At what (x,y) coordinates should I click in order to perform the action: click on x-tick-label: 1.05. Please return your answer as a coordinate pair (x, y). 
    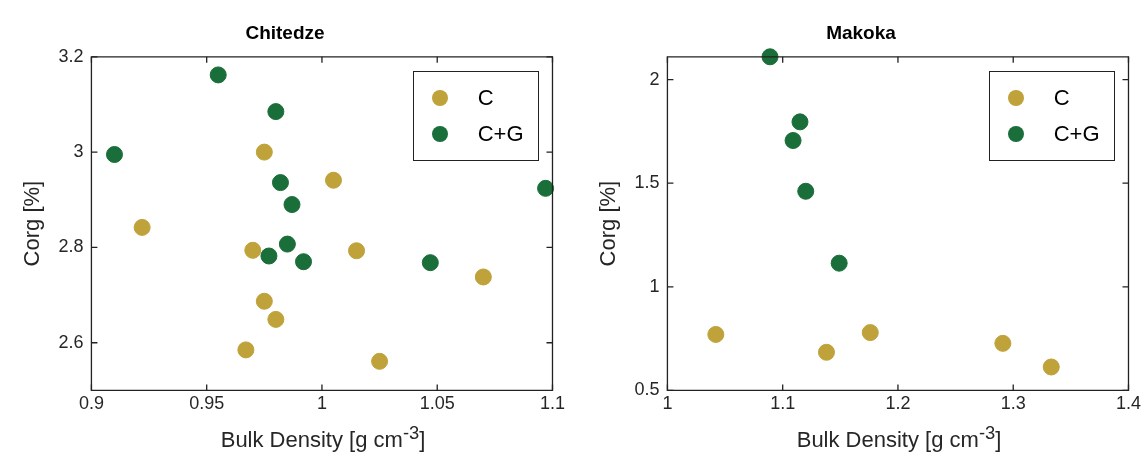
    Looking at the image, I should click on (437, 403).